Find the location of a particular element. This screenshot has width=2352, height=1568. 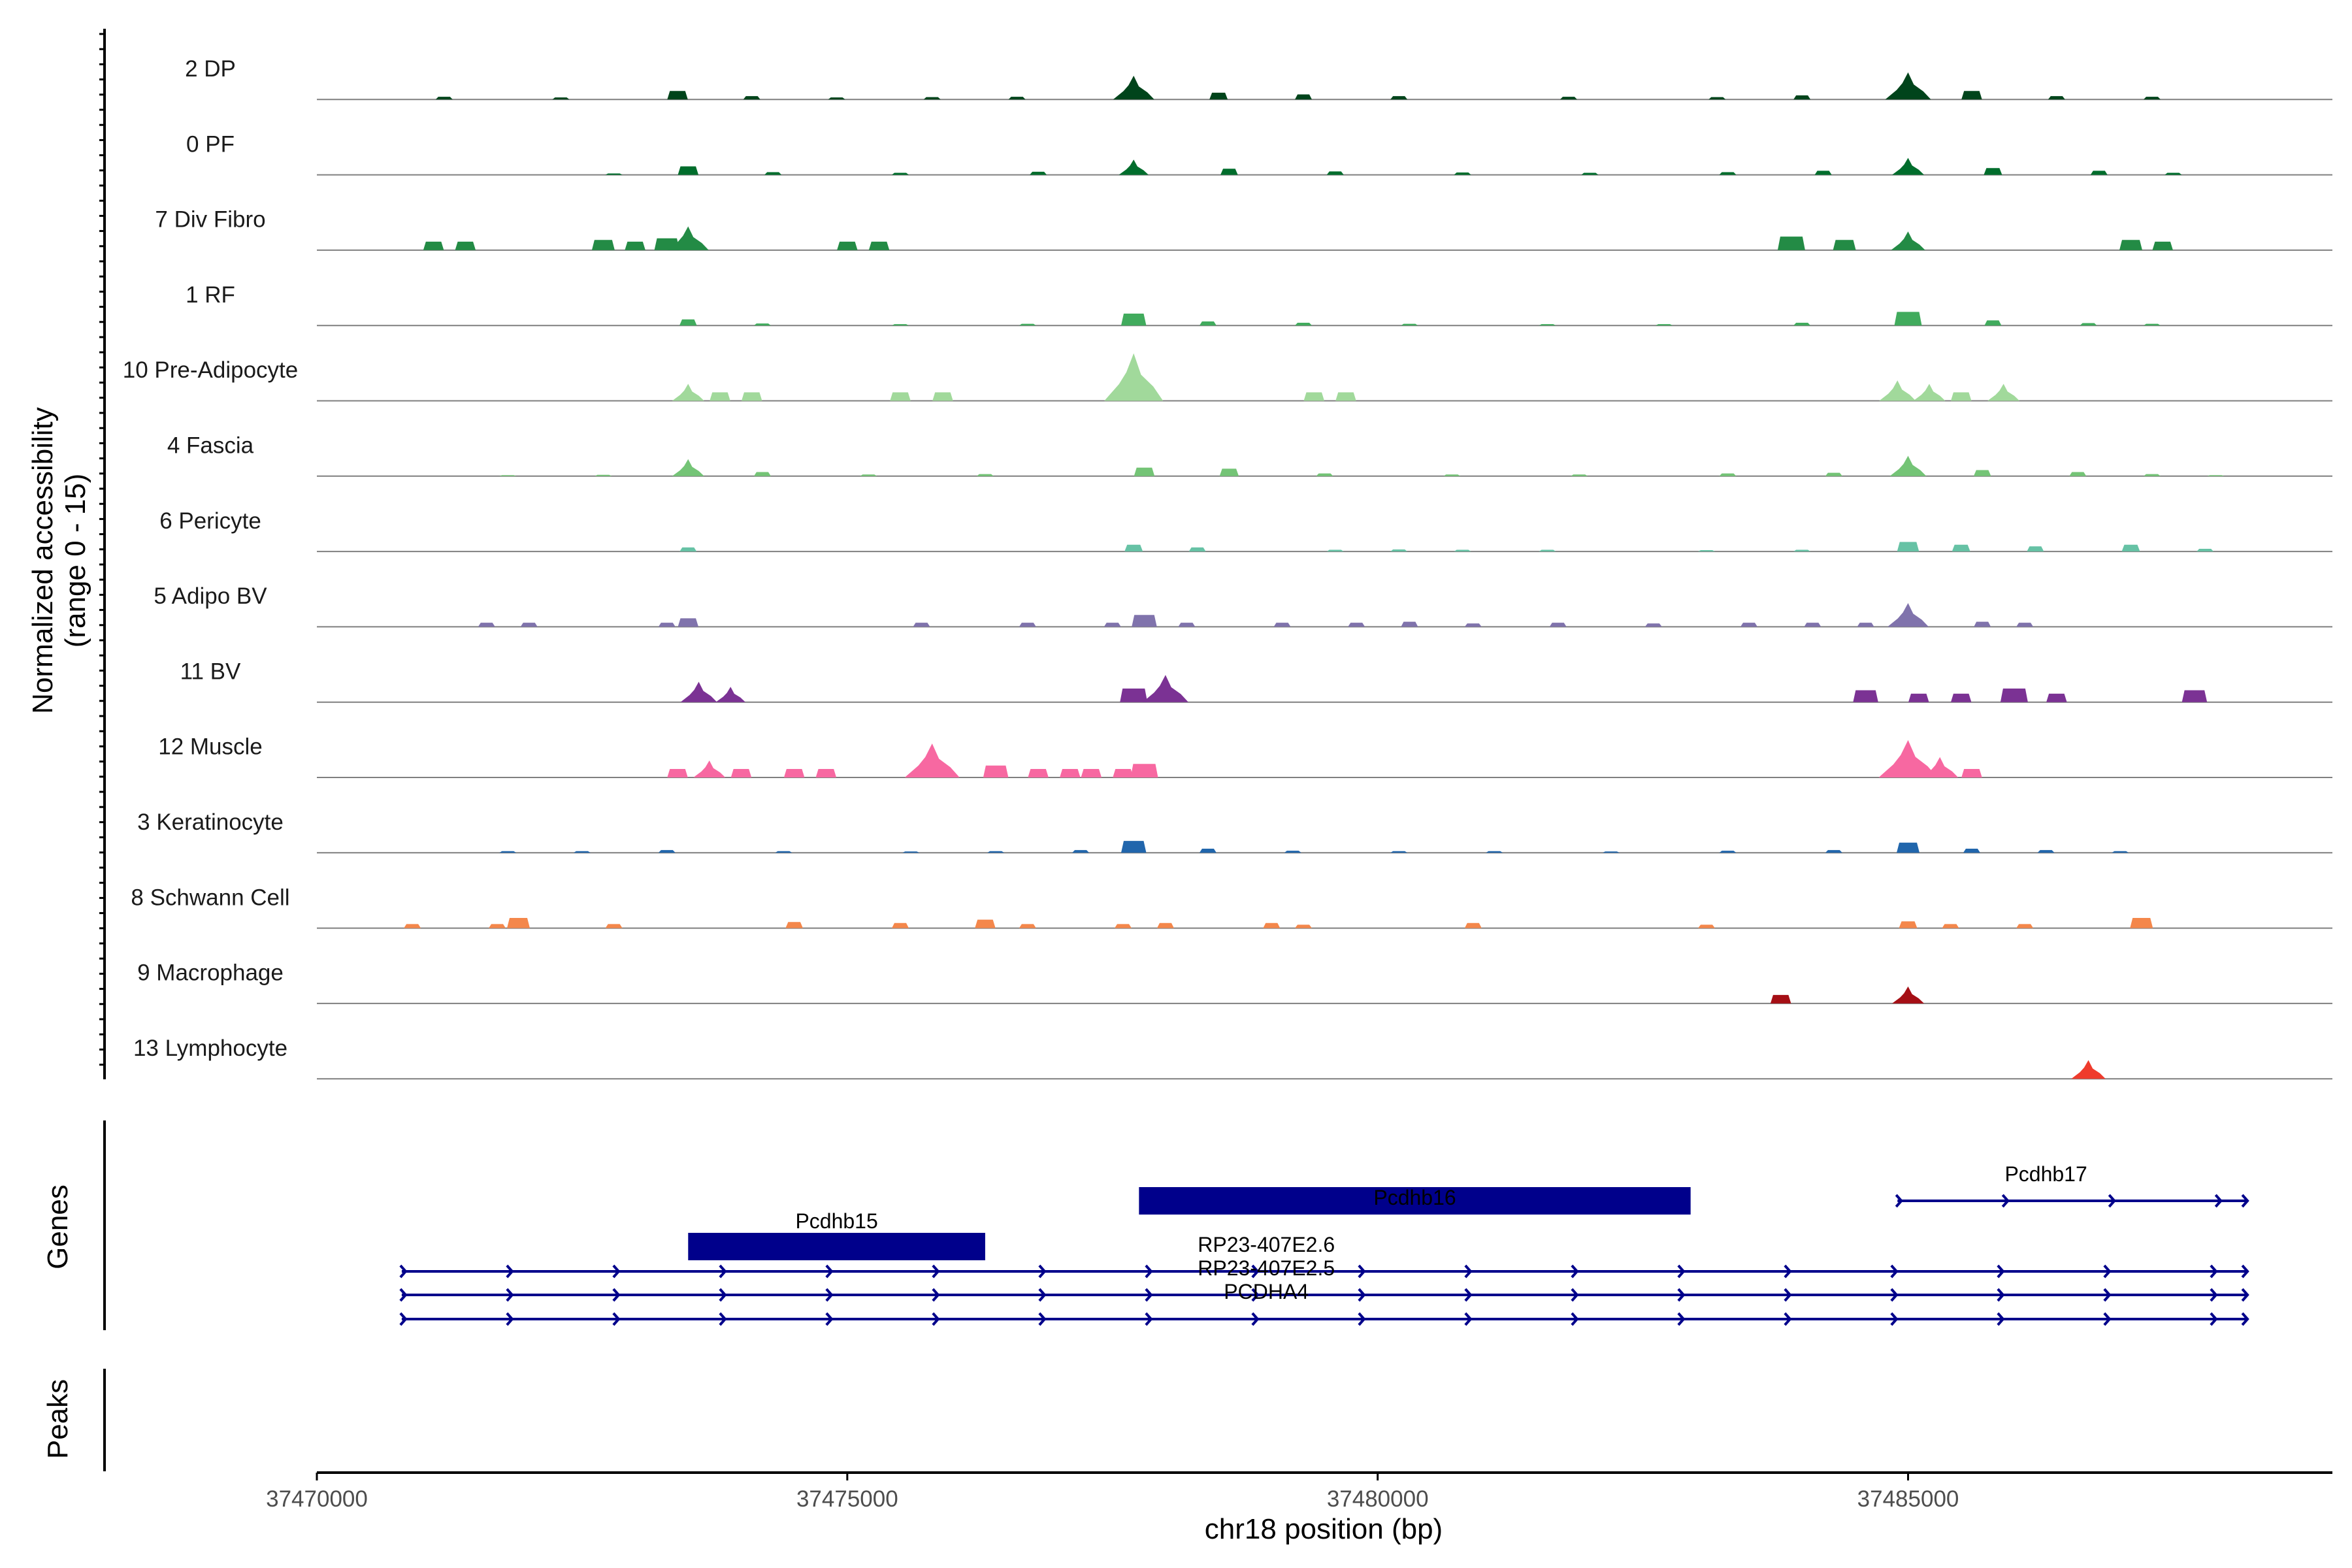

x-tick-label: 37475000 is located at coordinates (847, 1499).